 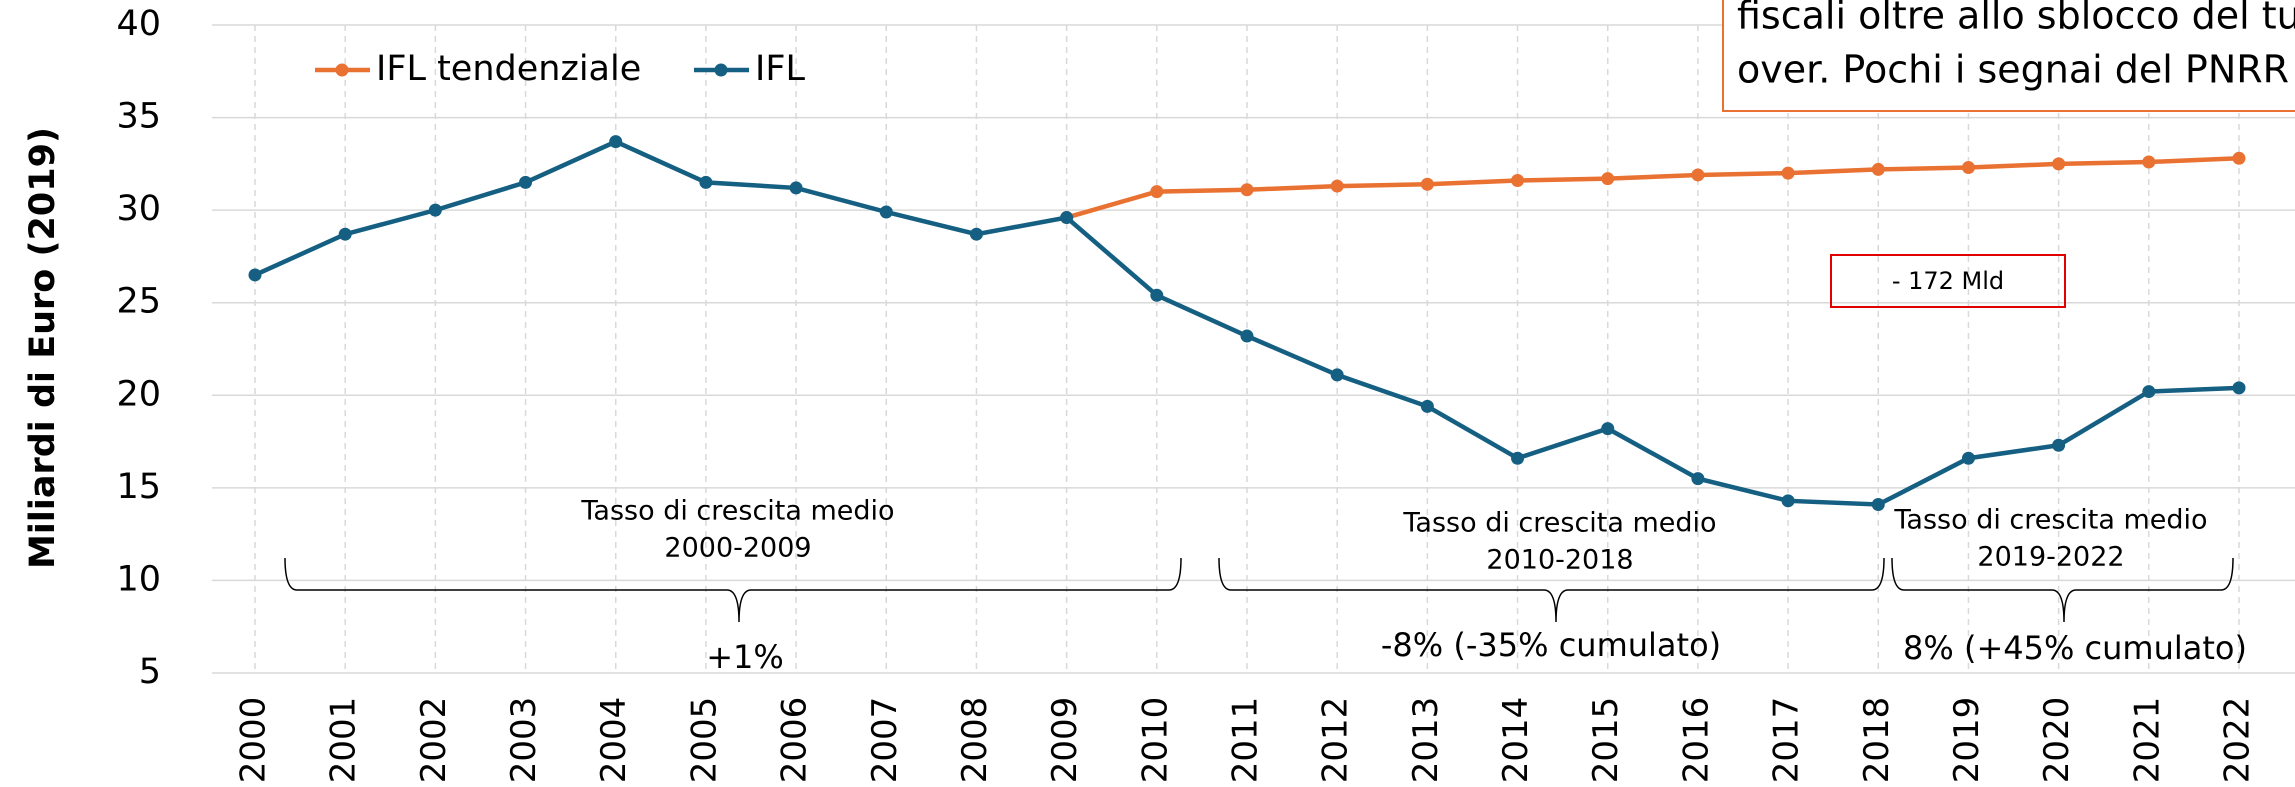 I want to click on x-tick-label: 2009, so click(x=1065, y=740).